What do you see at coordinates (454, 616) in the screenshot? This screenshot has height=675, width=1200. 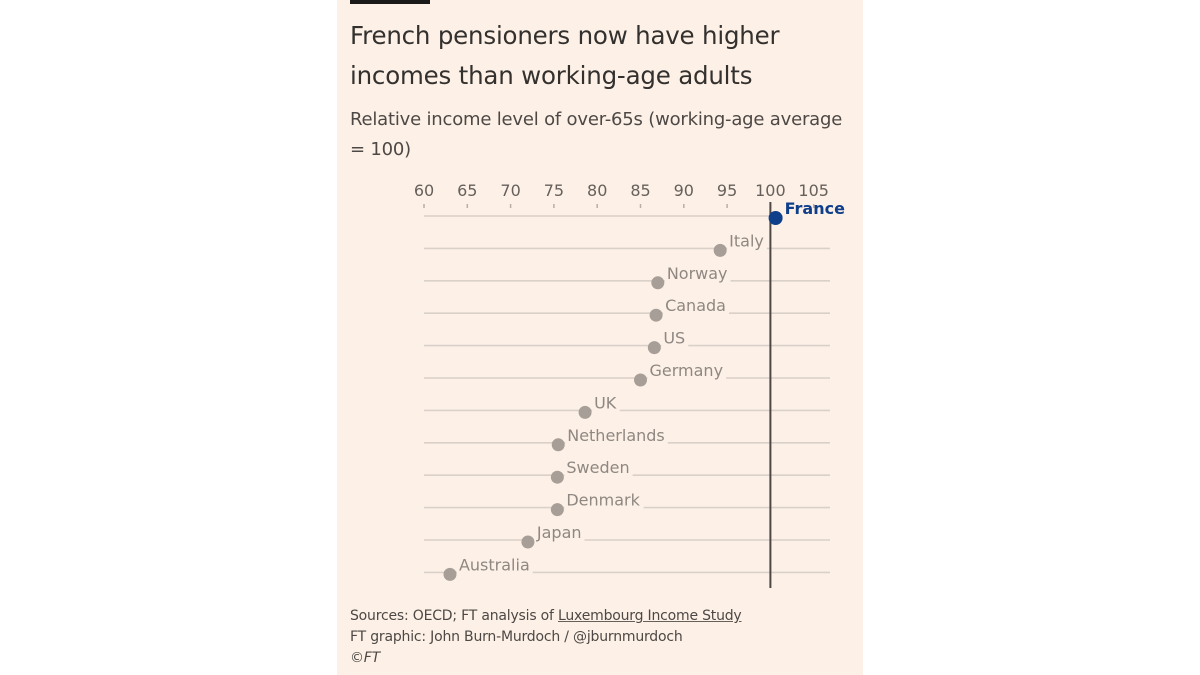 I see `sources-text: Sources: OECD; FT analysis of` at bounding box center [454, 616].